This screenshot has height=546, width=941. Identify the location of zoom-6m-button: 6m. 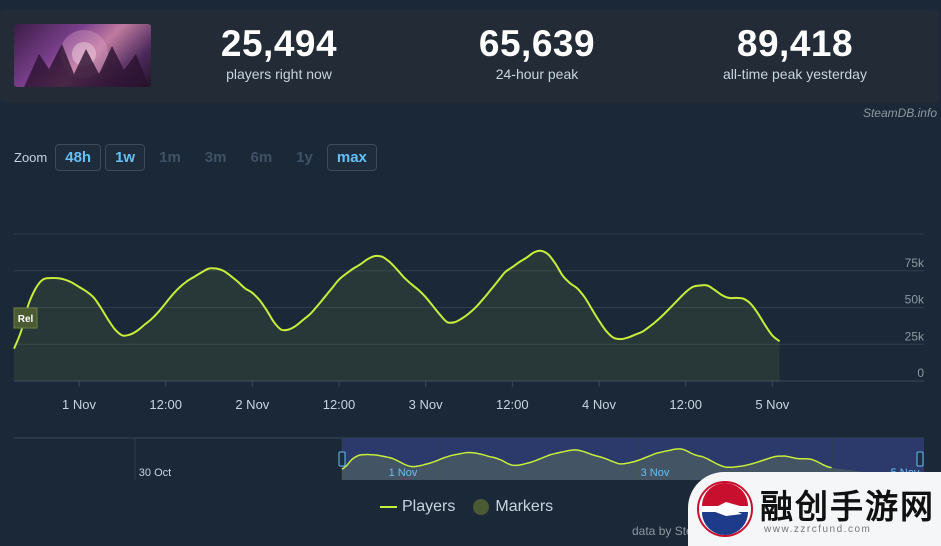
(261, 157).